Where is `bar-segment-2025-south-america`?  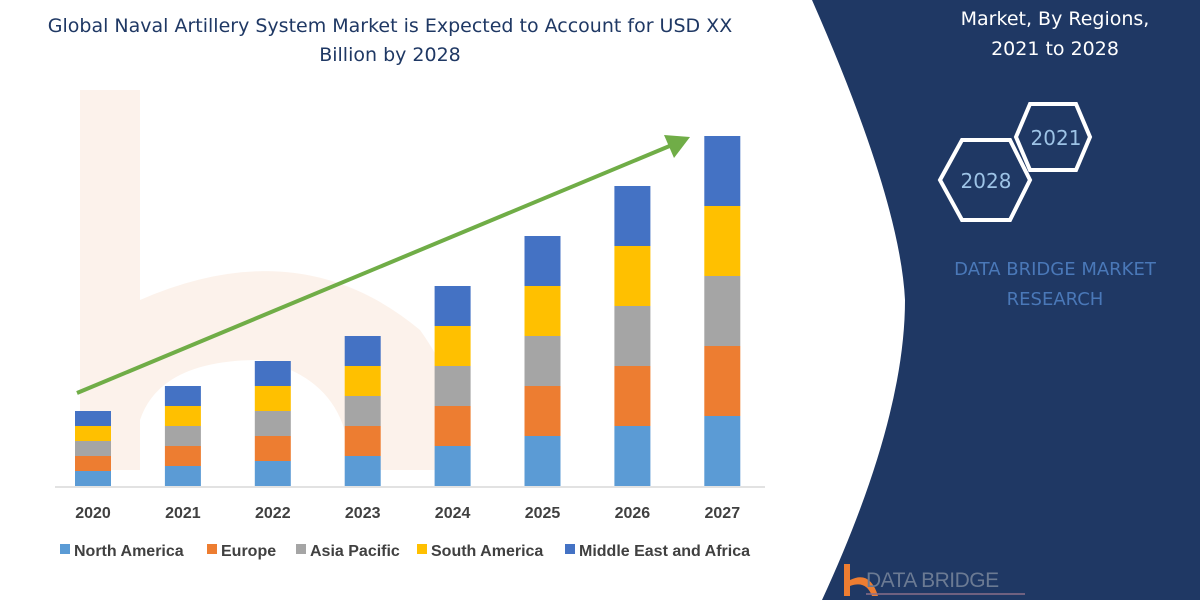
bar-segment-2025-south-america is located at coordinates (542, 311).